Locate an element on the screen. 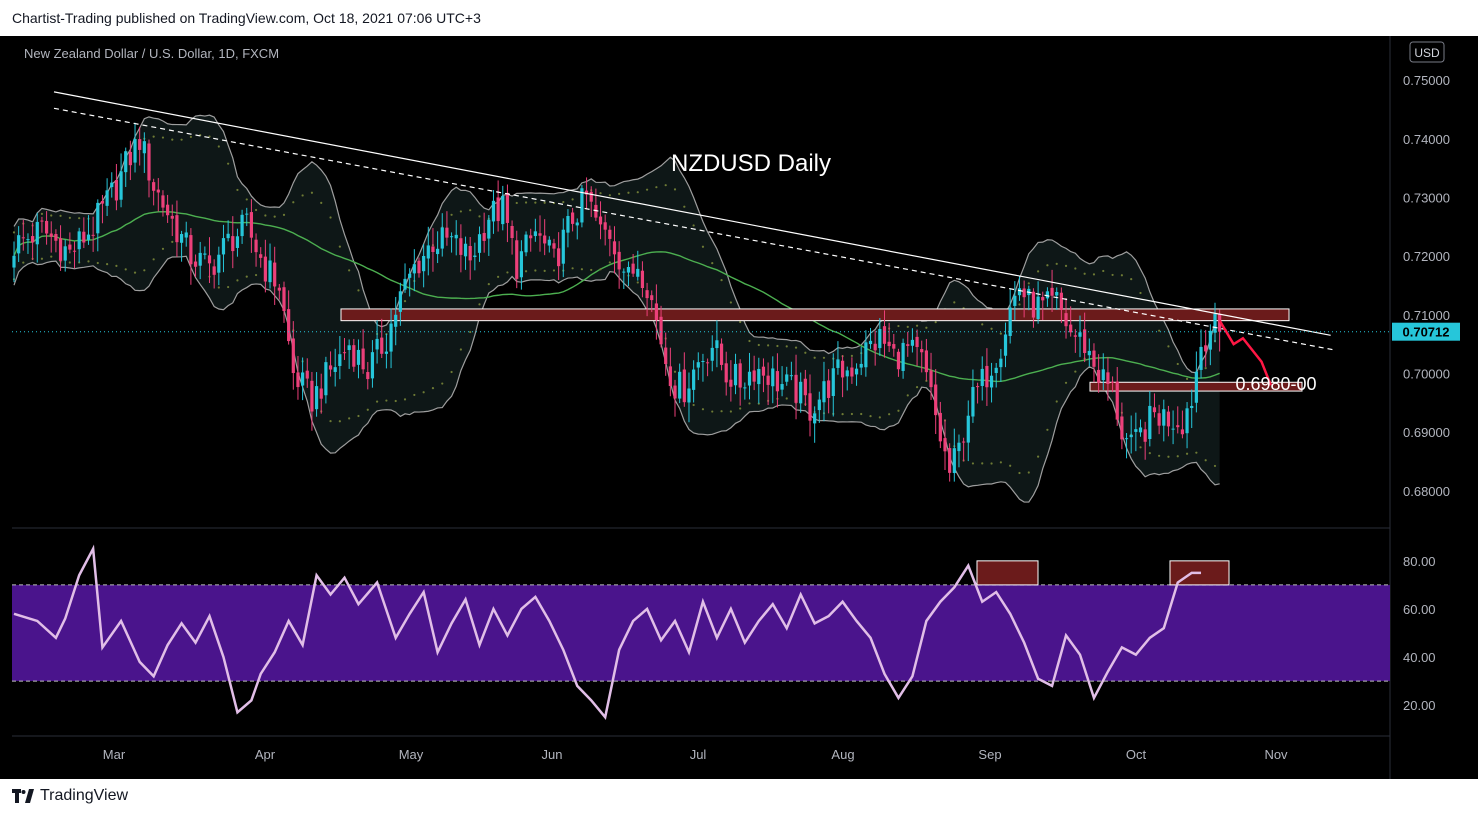 The height and width of the screenshot is (816, 1478). tradingview-brand: TradingView is located at coordinates (84, 795).